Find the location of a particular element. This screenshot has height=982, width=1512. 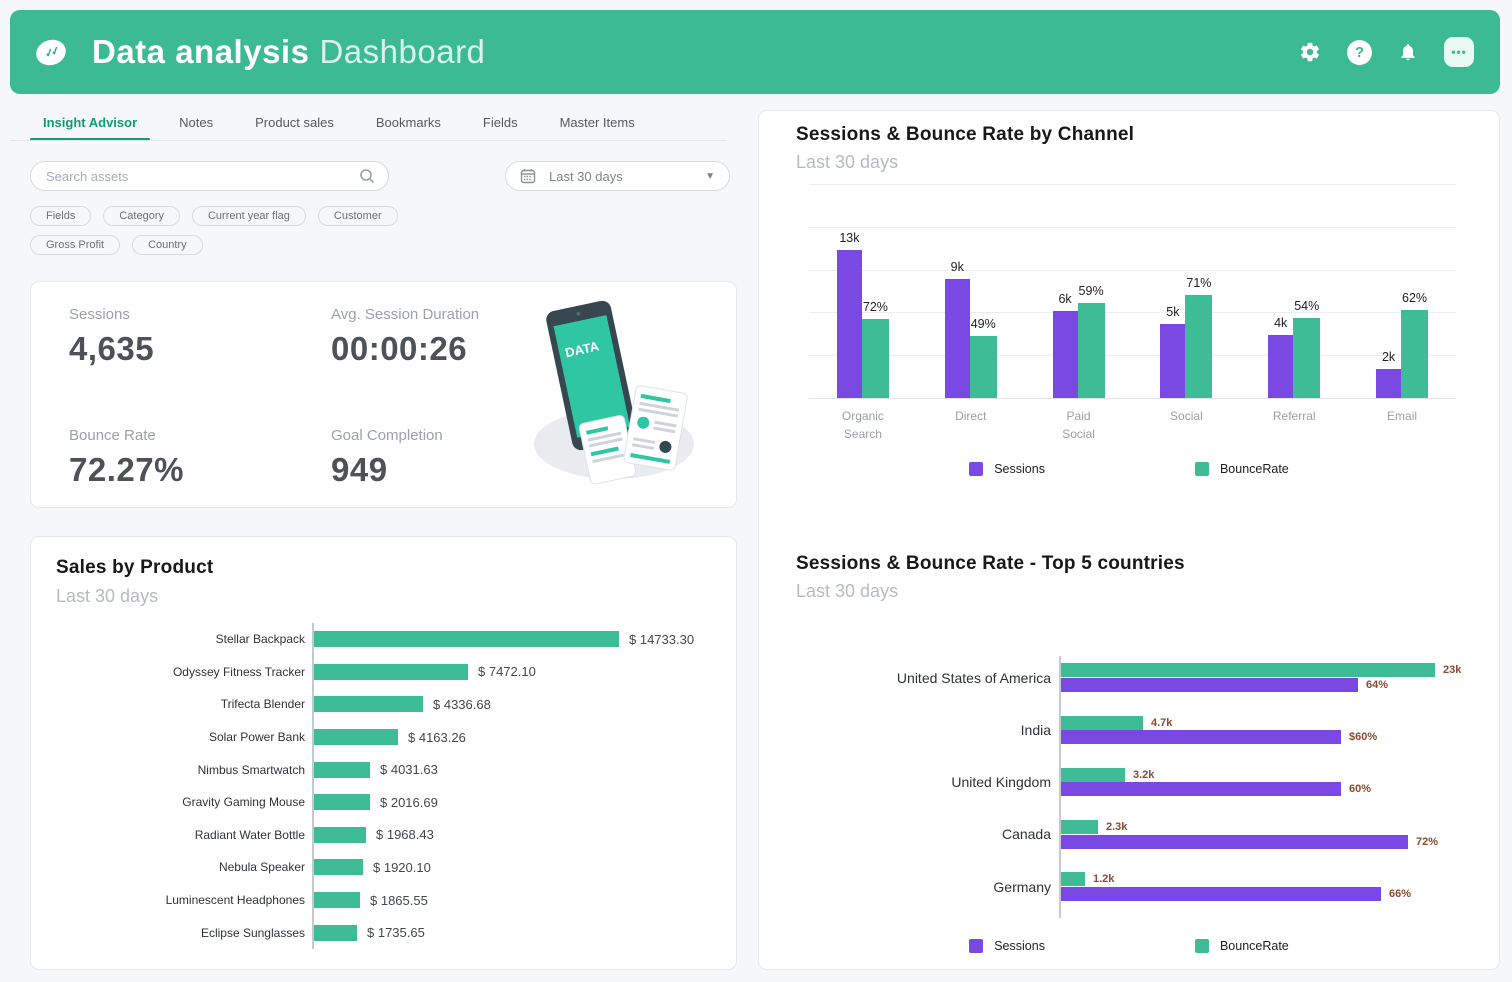

country-row-canada: Canada 2.3k 72% is located at coordinates (1129, 834).